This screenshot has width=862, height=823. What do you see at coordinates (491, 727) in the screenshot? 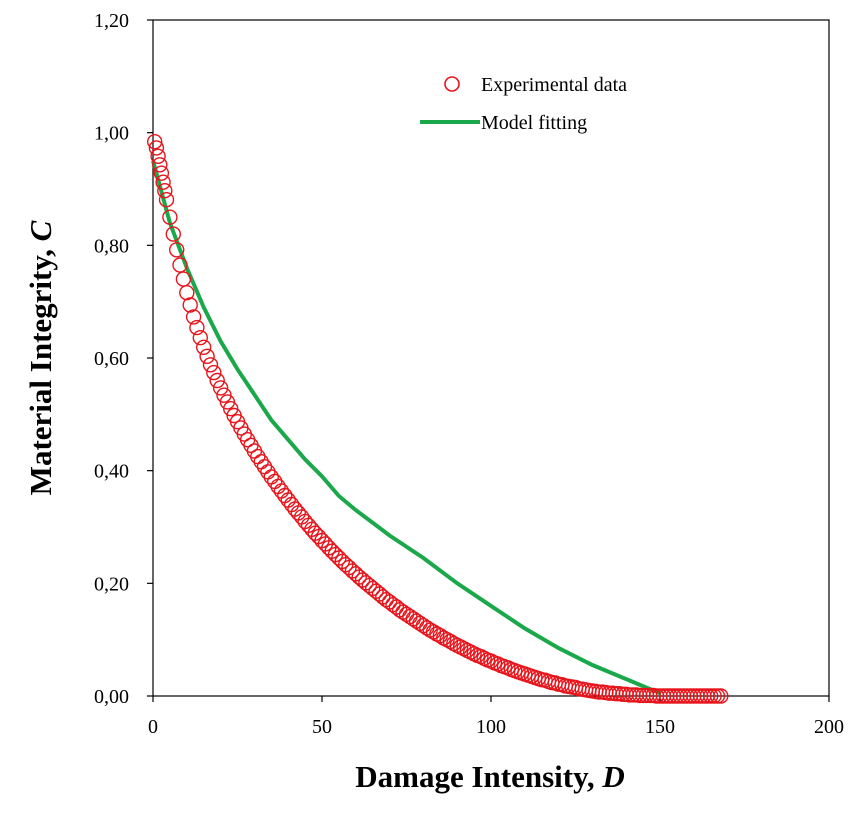
I see `x-tick-label: 100` at bounding box center [491, 727].